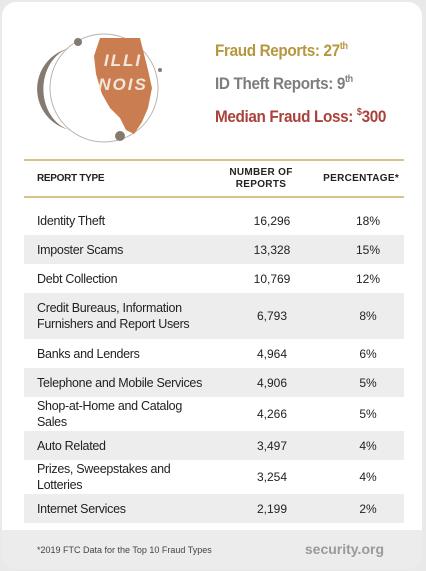 Image resolution: width=426 pixels, height=571 pixels. Describe the element at coordinates (368, 220) in the screenshot. I see `table-cell: 18%` at that location.